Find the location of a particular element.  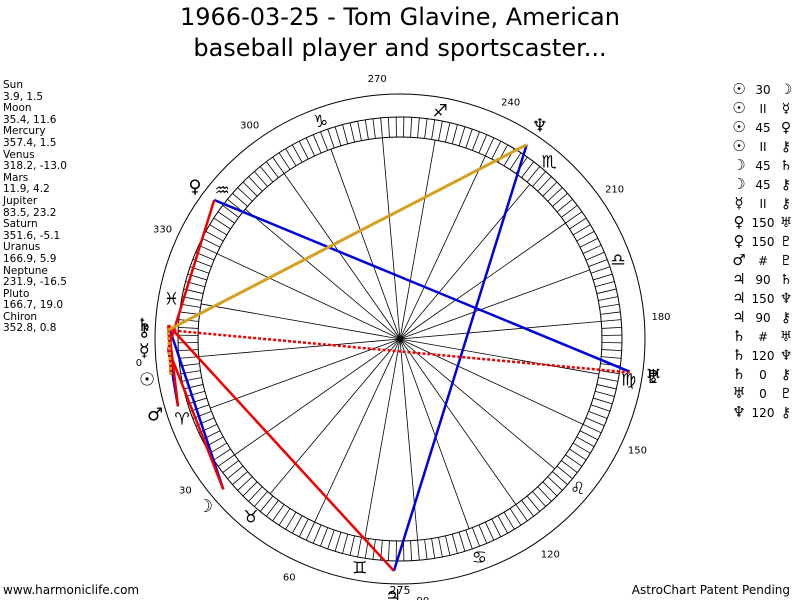

aspect-row: ♀ 150 ♇ is located at coordinates (762, 241).